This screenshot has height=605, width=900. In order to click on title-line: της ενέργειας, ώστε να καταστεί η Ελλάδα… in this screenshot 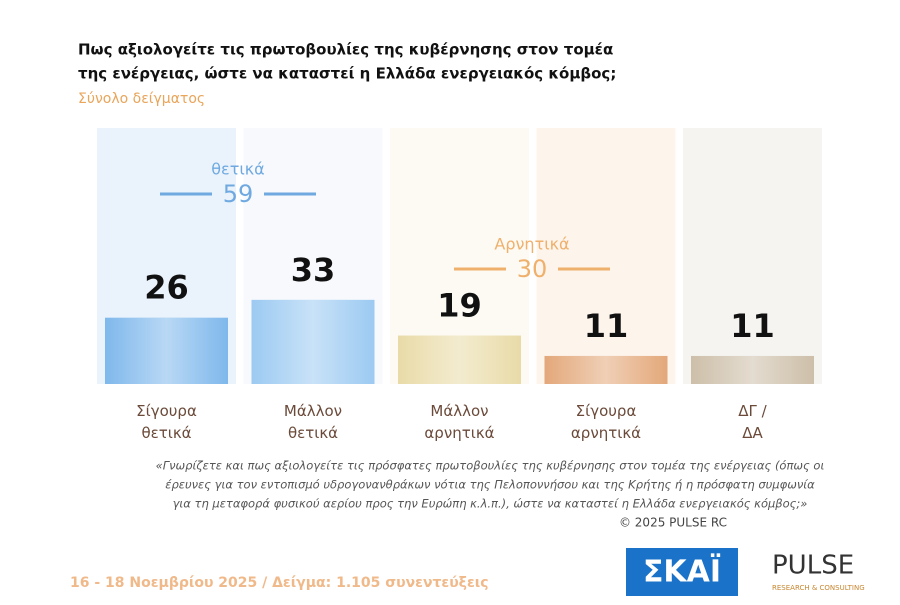, I will do `click(347, 74)`.